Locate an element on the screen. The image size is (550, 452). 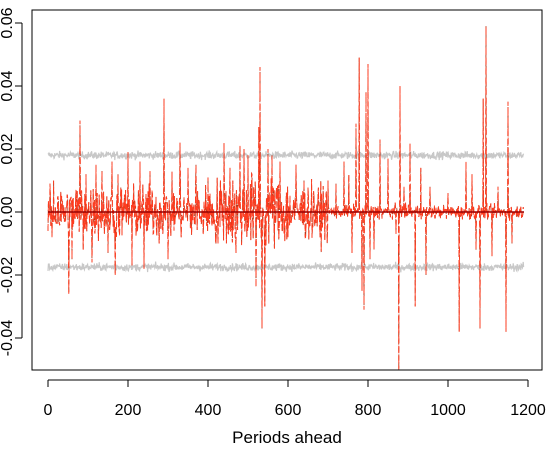
lower-confidence-band is located at coordinates (286, 267).